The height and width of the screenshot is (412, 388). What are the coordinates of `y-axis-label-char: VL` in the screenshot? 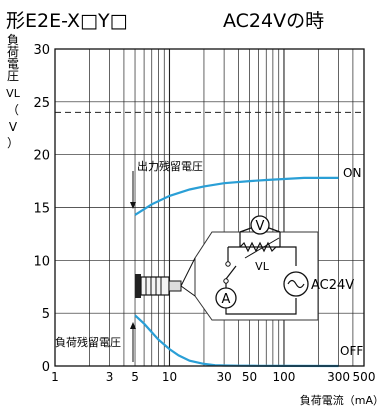 It's located at (13, 93).